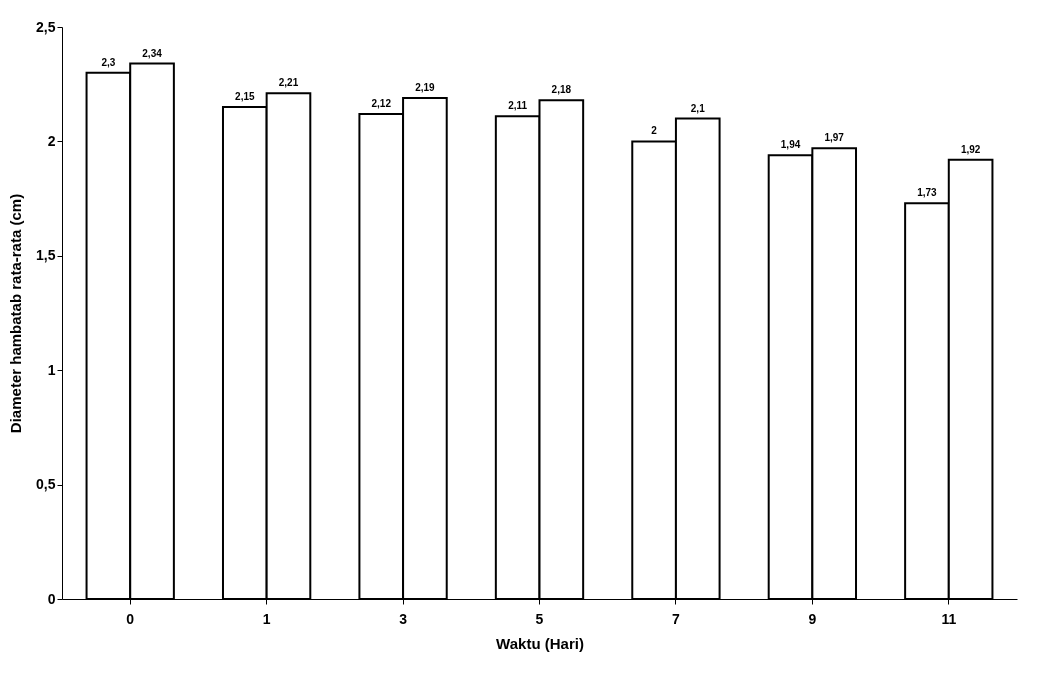 This screenshot has height=700, width=1061. I want to click on data-label: 2, so click(654, 131).